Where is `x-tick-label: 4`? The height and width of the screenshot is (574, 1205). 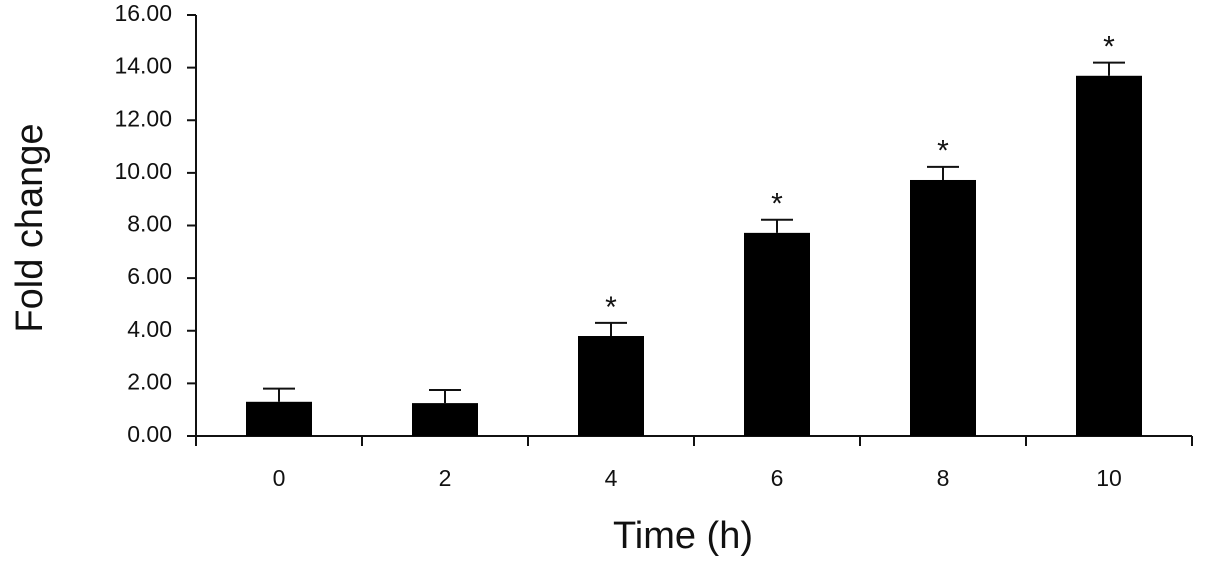
x-tick-label: 4 is located at coordinates (611, 478).